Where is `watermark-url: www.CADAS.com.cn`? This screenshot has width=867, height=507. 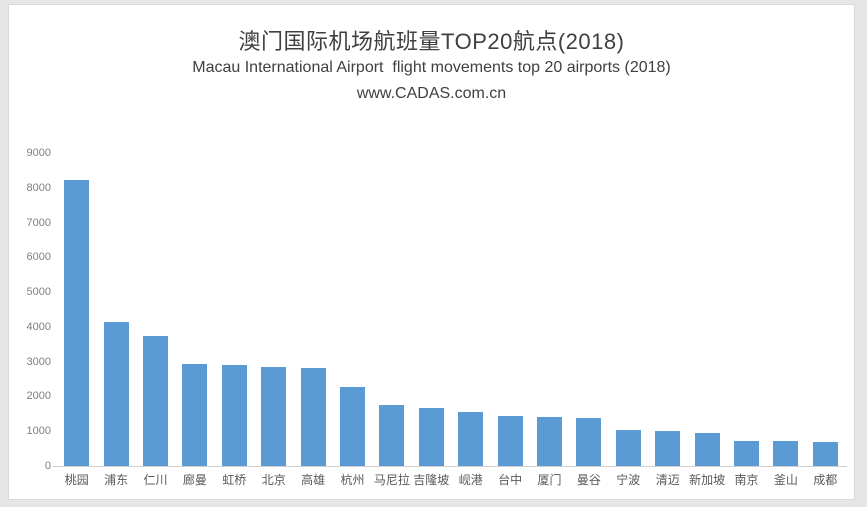
watermark-url: www.CADAS.com.cn is located at coordinates (431, 93).